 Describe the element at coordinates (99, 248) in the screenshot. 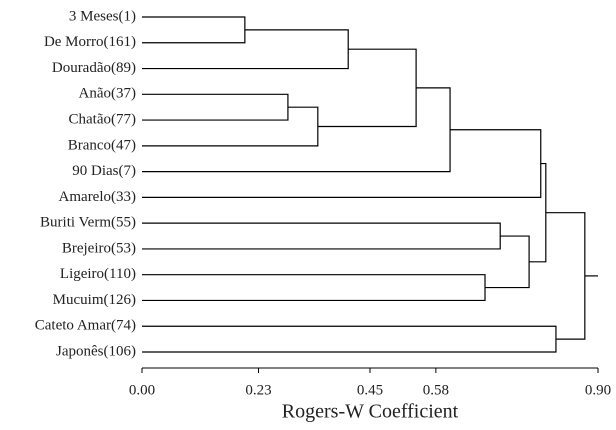

I see `leaf-label: Brejeiro(53)` at that location.